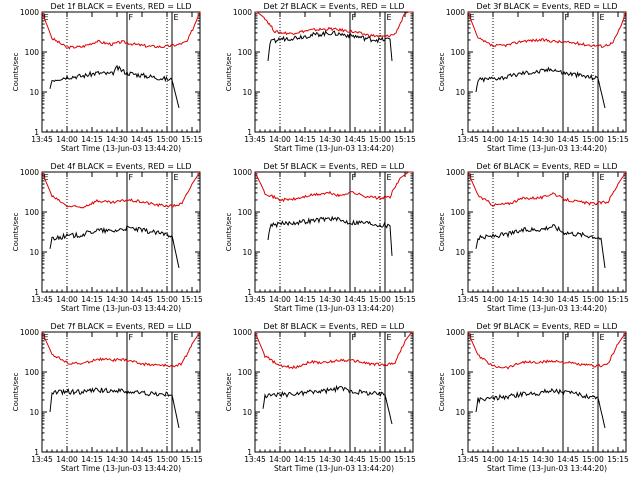 The image size is (640, 480). What do you see at coordinates (546, 166) in the screenshot?
I see `panel-title: Det 6f BLACK = Events, RED = LLD` at bounding box center [546, 166].